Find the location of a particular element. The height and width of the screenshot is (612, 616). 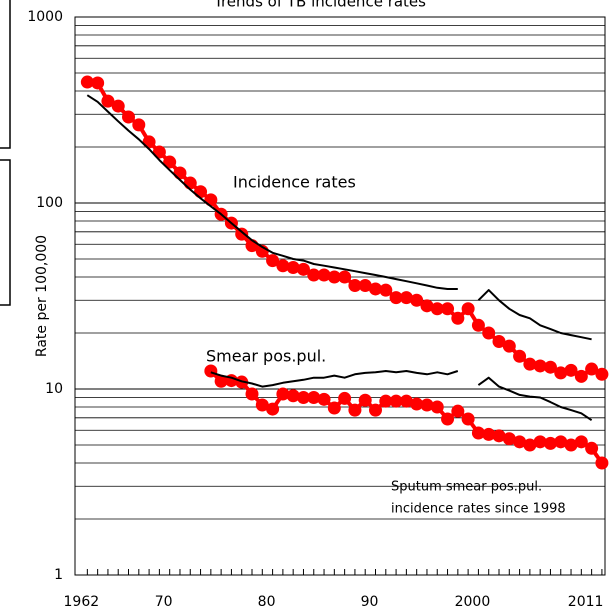

x-tick-label: 70 is located at coordinates (164, 602).